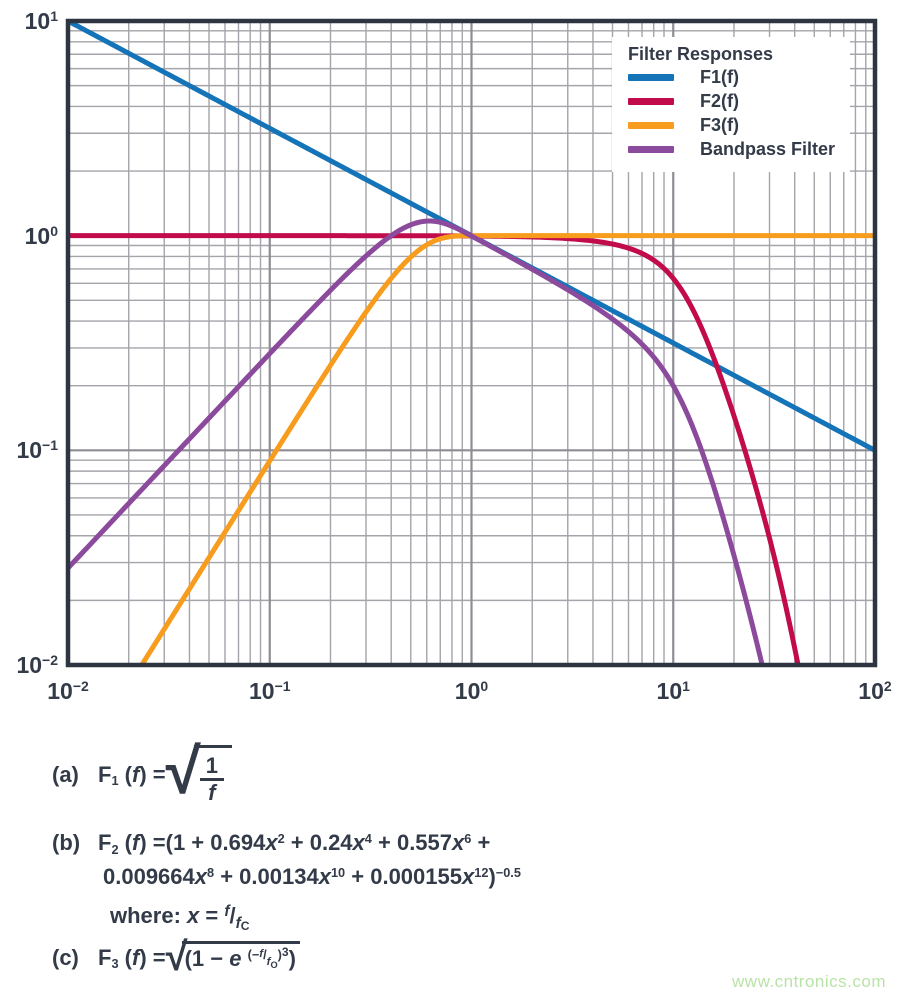 The image size is (900, 1006). What do you see at coordinates (65, 775) in the screenshot?
I see `formula-a-tag: (a)` at bounding box center [65, 775].